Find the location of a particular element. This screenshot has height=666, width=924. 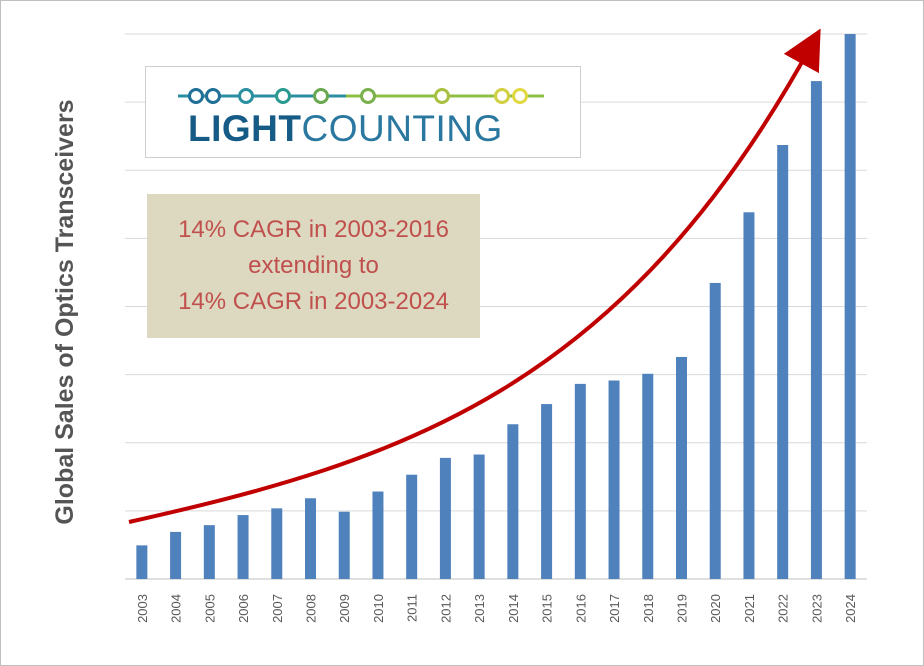

logo-chain-graphic is located at coordinates (361, 96).